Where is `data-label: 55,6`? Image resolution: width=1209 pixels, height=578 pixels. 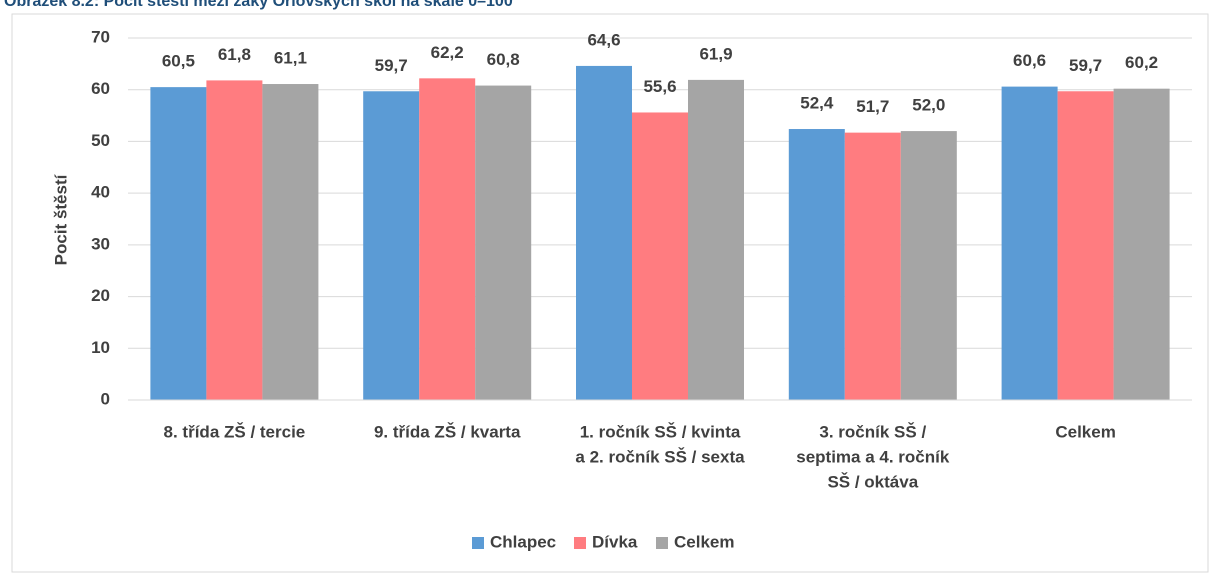 data-label: 55,6 is located at coordinates (659, 86).